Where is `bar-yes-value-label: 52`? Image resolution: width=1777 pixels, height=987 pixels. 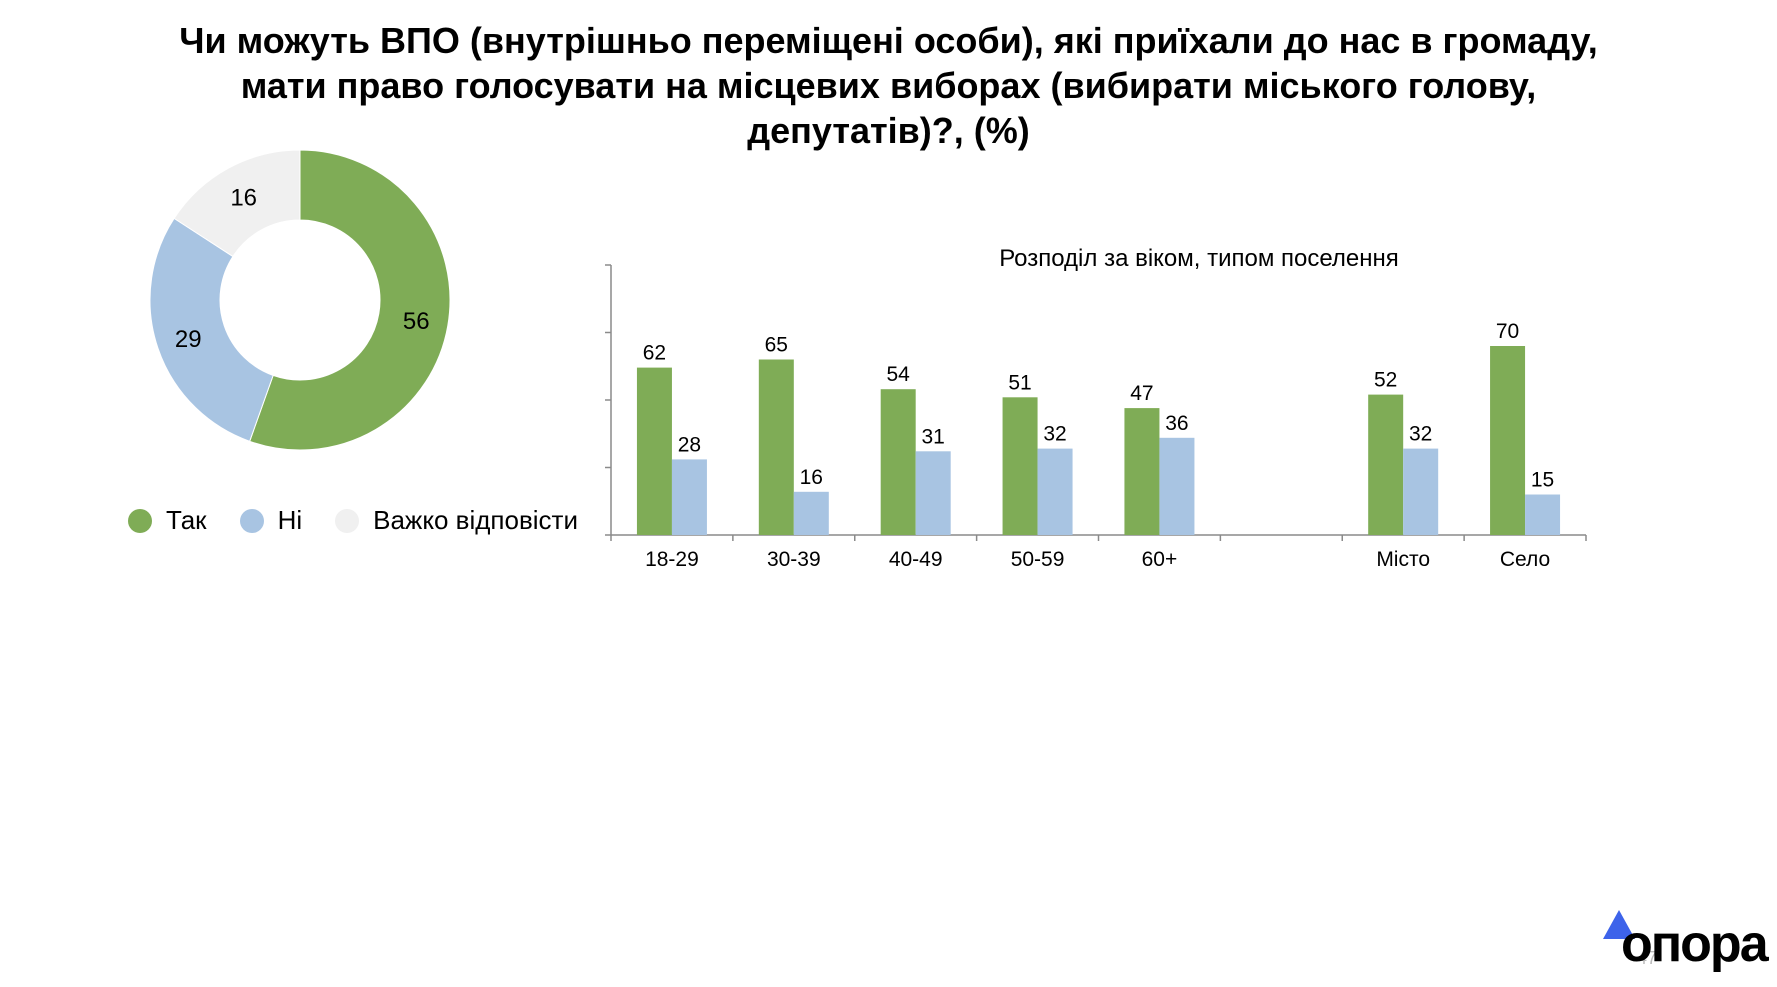 bar-yes-value-label: 52 is located at coordinates (1385, 380).